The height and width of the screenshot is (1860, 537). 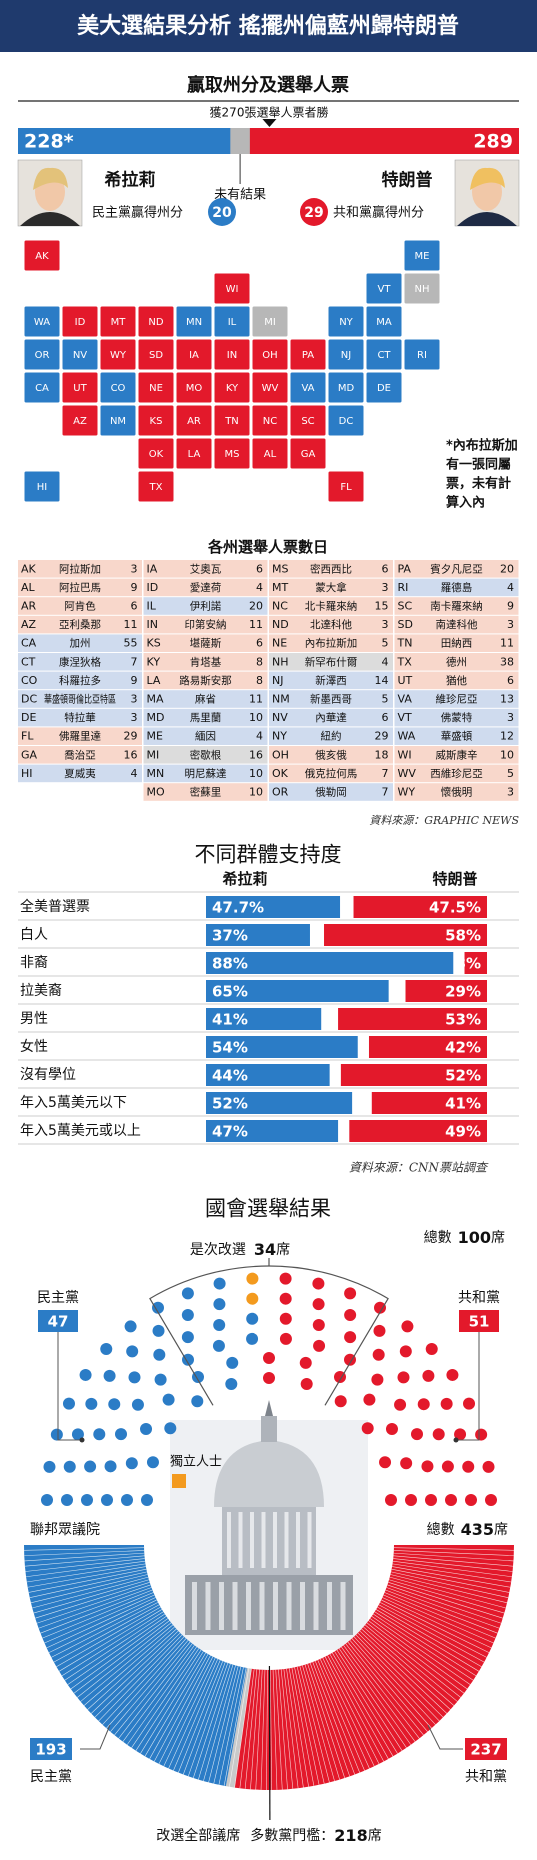 What do you see at coordinates (80, 625) in the screenshot?
I see `state-name: 亞利桑那` at bounding box center [80, 625].